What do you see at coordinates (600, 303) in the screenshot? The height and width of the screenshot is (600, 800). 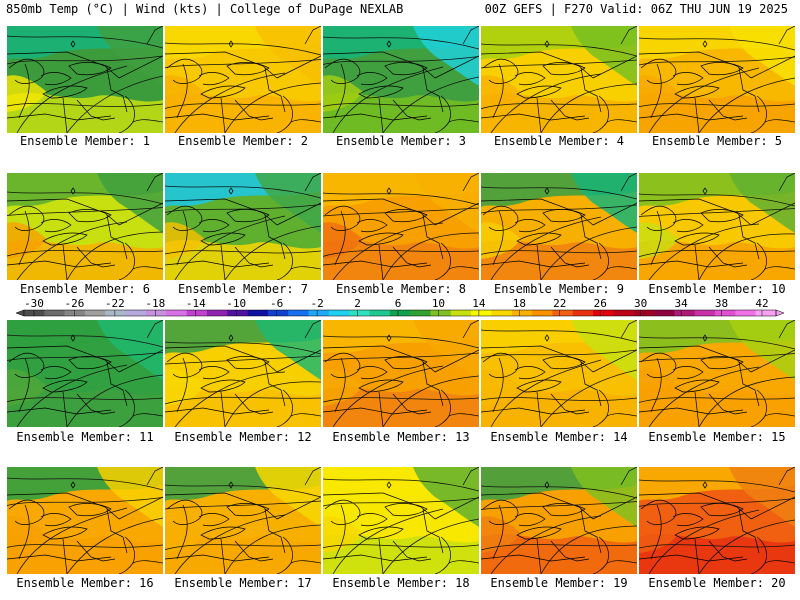 I see `colorbar-tick-label: 26` at bounding box center [600, 303].